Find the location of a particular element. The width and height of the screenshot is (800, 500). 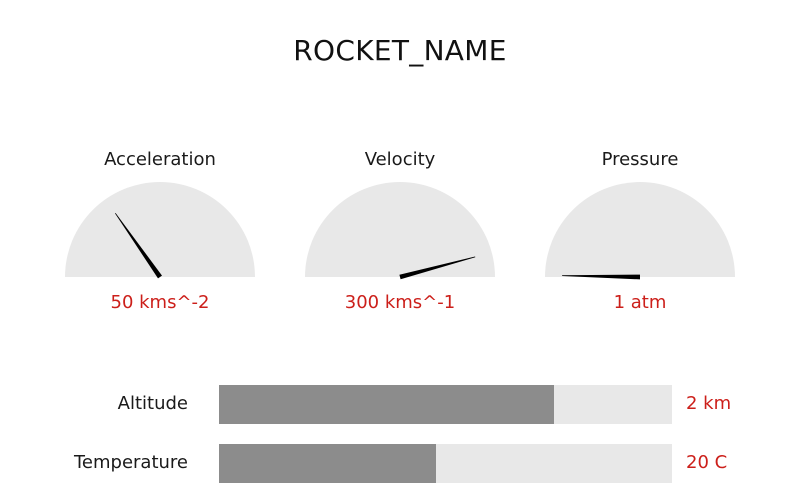

gauge-velocity-dial is located at coordinates (400, 231).